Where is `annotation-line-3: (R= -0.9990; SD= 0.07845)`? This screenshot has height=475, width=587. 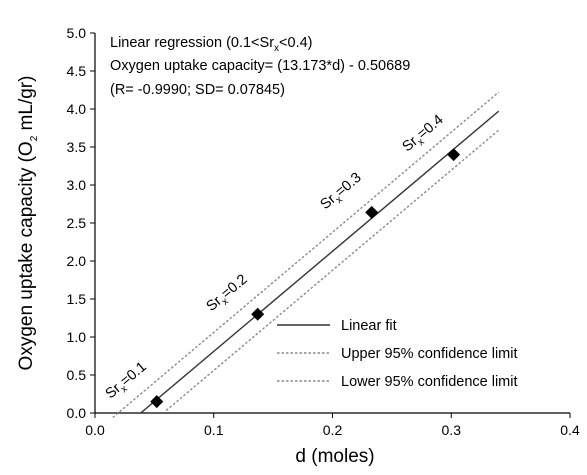
annotation-line-3: (R= -0.9990; SD= 0.07845) is located at coordinates (197, 90).